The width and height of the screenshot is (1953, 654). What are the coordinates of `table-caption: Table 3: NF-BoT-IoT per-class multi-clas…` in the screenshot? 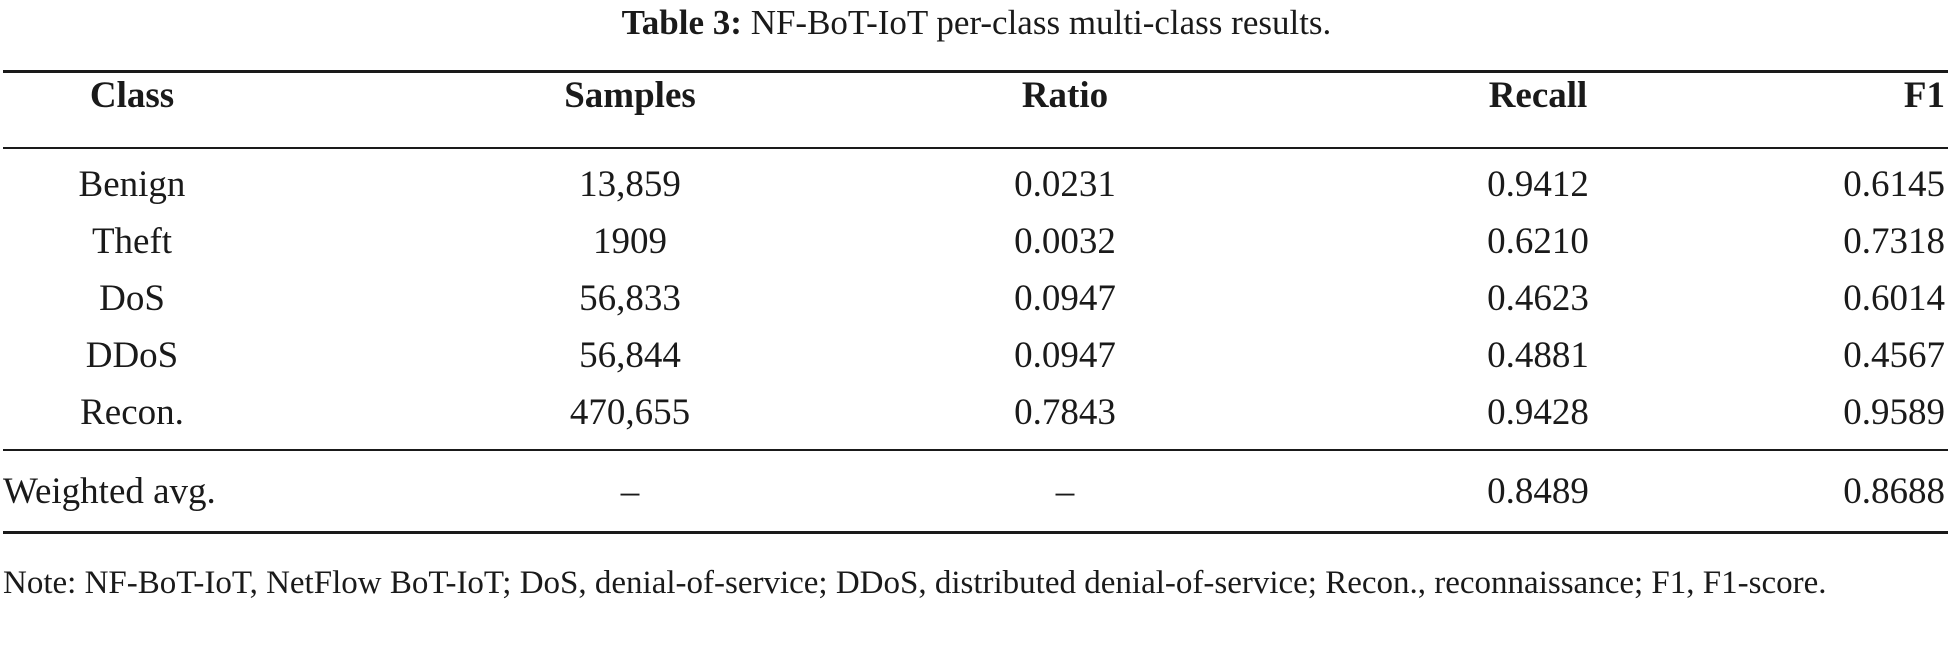 It's located at (976, 23).